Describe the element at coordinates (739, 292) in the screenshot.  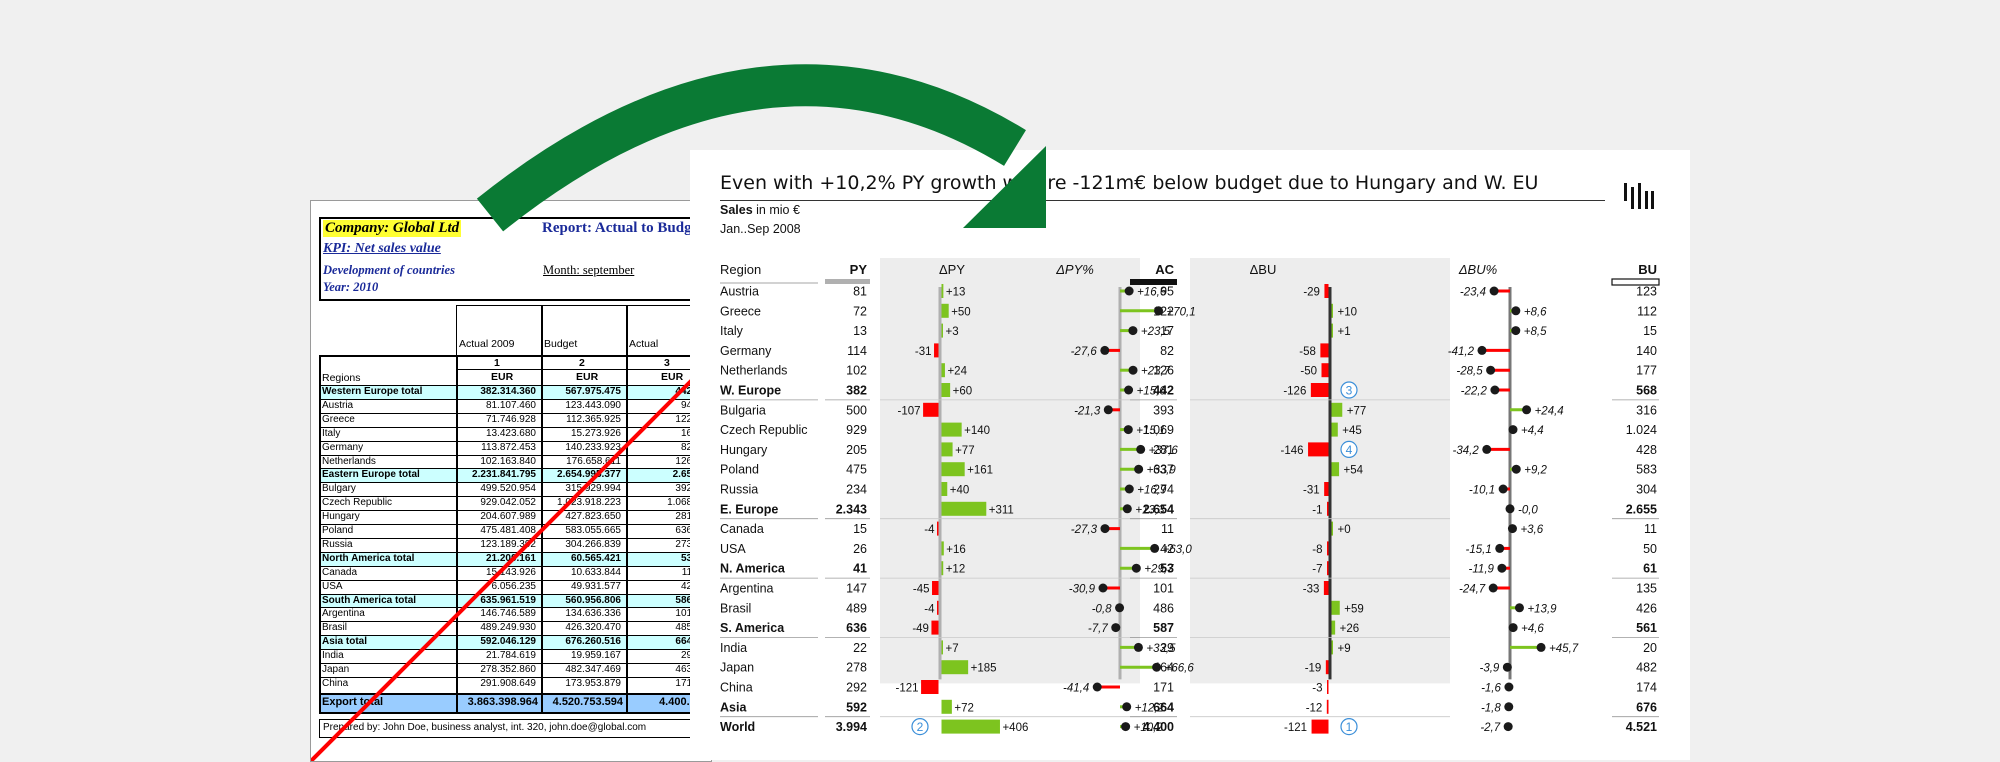
I see `row-region: Austria` at that location.